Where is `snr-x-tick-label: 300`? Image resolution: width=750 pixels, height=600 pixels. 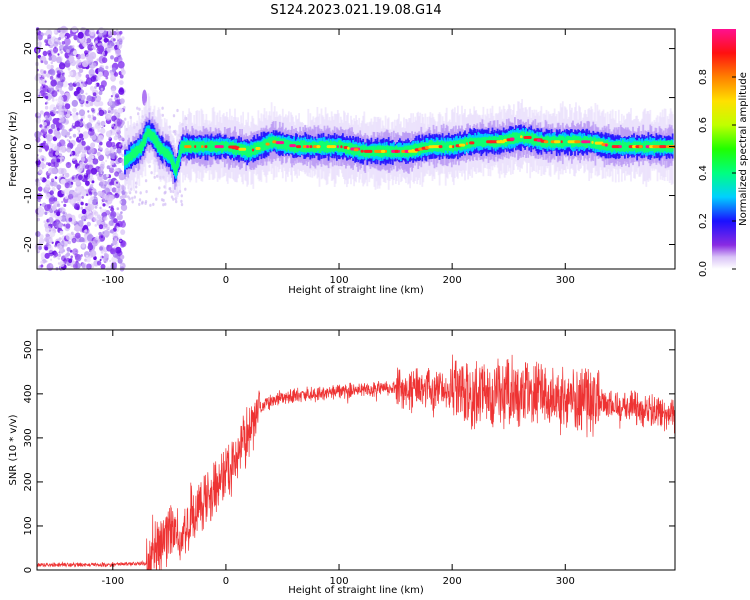
snr-x-tick-label: 300 is located at coordinates (565, 581).